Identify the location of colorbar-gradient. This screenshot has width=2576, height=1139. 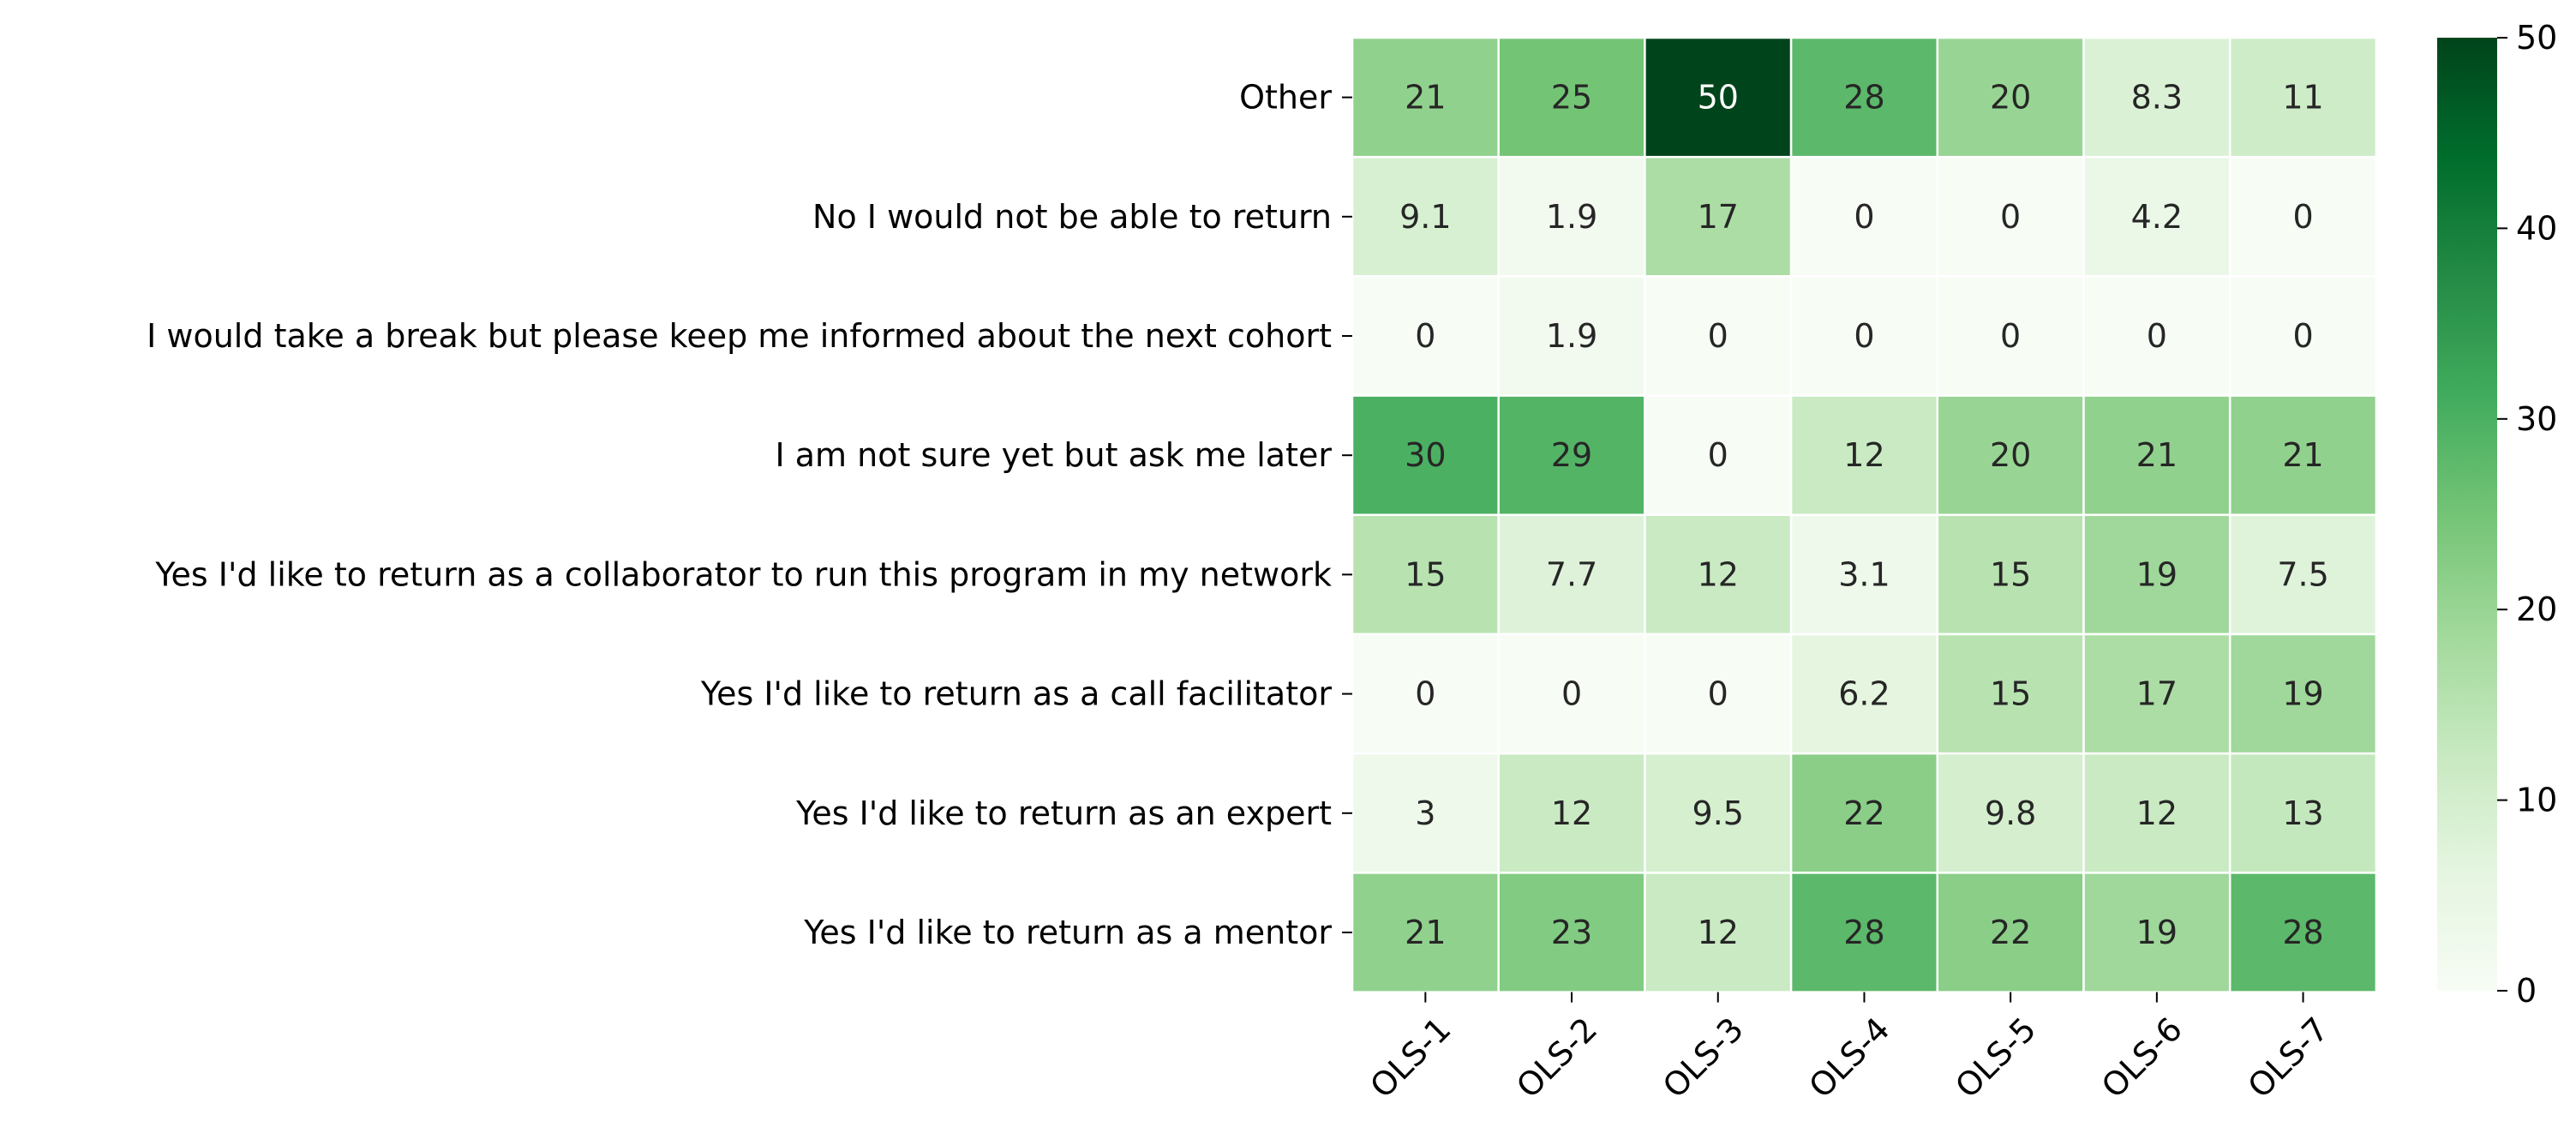
(2467, 515).